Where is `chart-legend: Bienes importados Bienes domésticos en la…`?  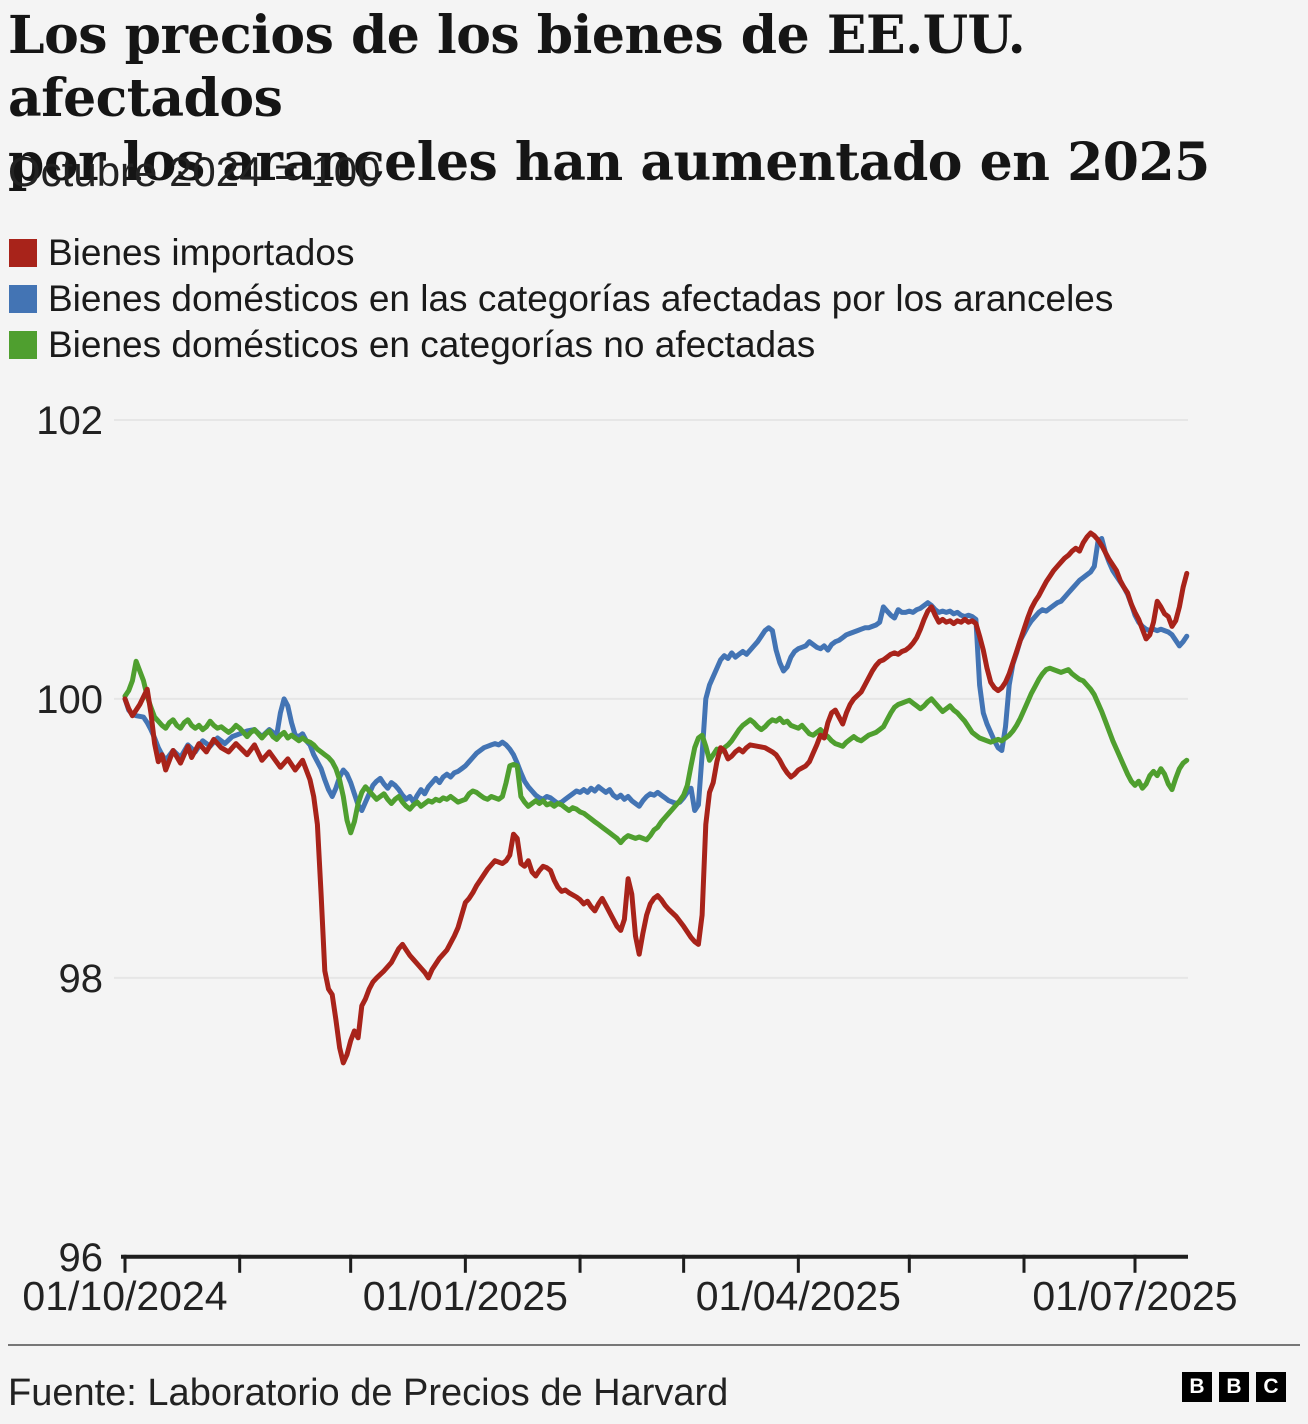
chart-legend: Bienes importados Bienes domésticos en la… is located at coordinates (561, 305).